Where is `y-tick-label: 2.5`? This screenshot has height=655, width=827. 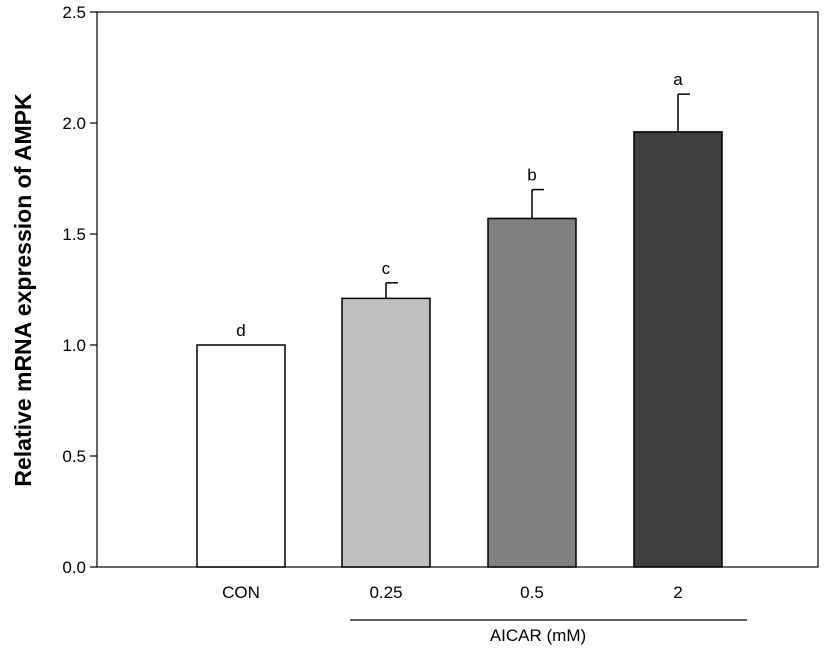
y-tick-label: 2.5 is located at coordinates (74, 12).